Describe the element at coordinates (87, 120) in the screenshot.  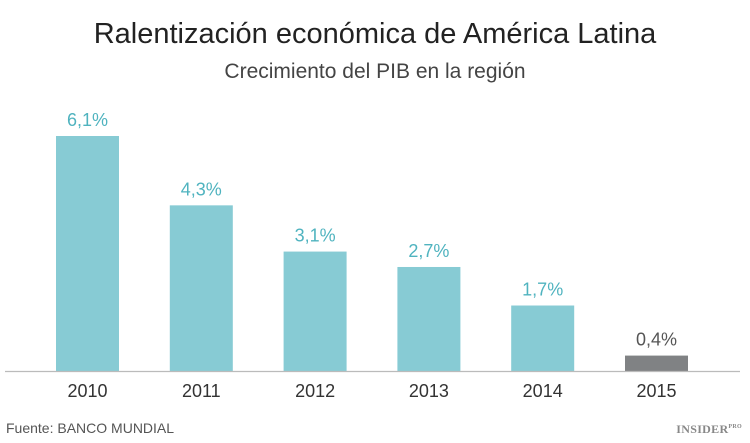
I see `data-label-2010: 6,1%` at that location.